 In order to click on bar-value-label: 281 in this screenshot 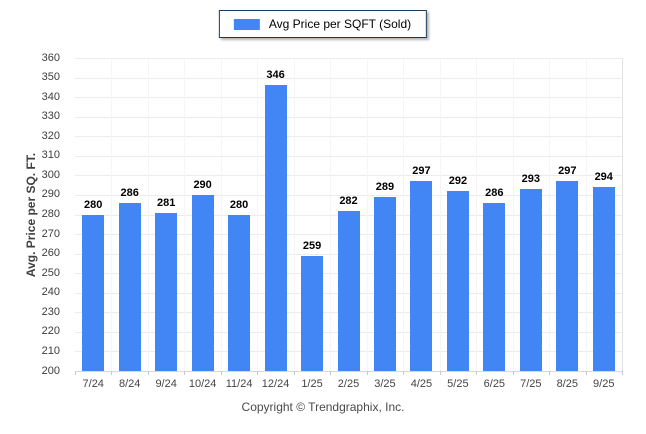, I will do `click(166, 202)`.